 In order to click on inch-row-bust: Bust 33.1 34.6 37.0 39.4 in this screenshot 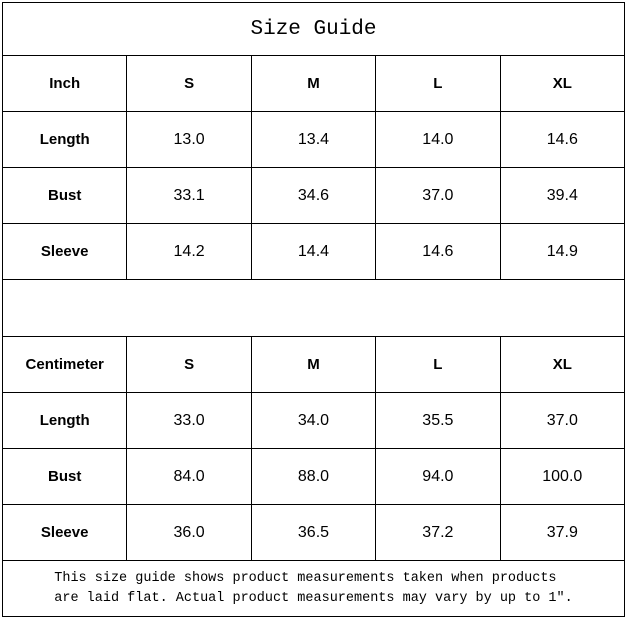, I will do `click(313, 195)`.